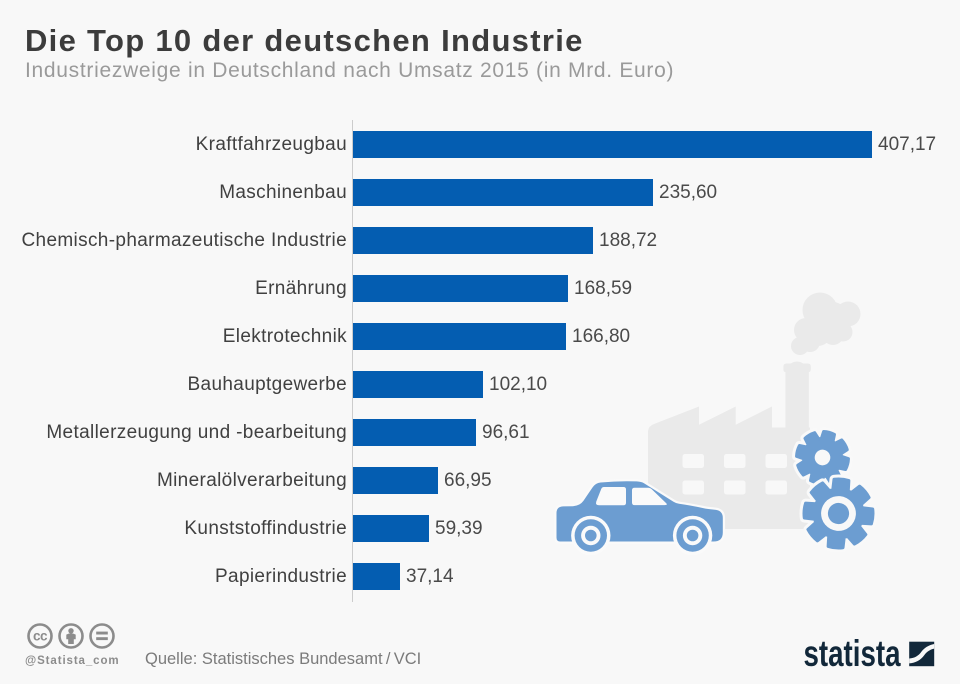 This screenshot has height=684, width=960. I want to click on svg-text: statista, so click(852, 653).